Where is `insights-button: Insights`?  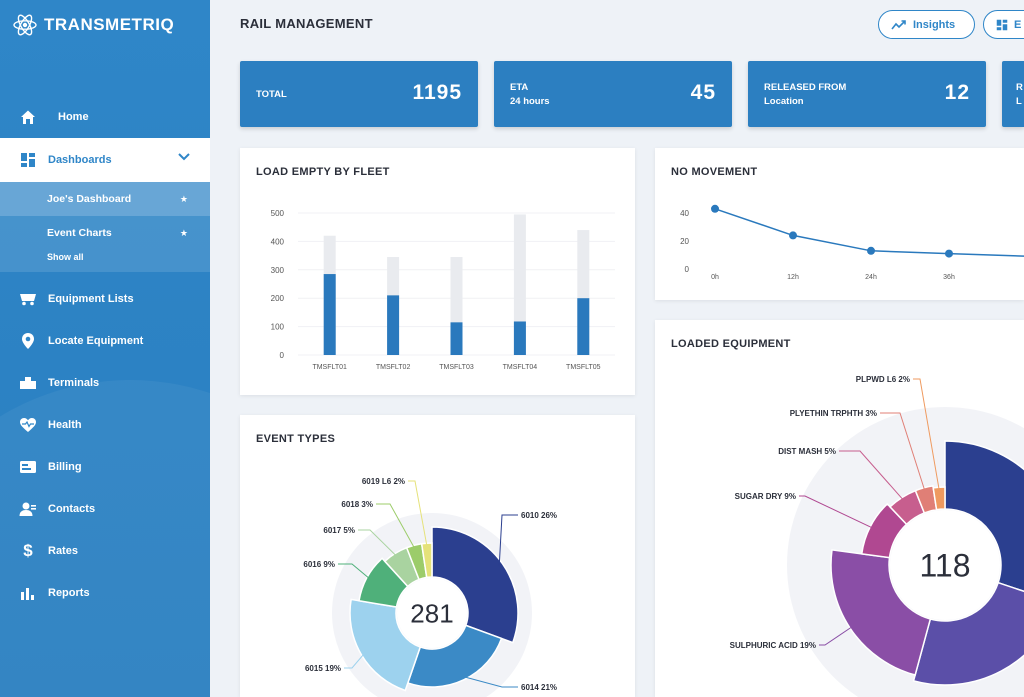 insights-button: Insights is located at coordinates (926, 24).